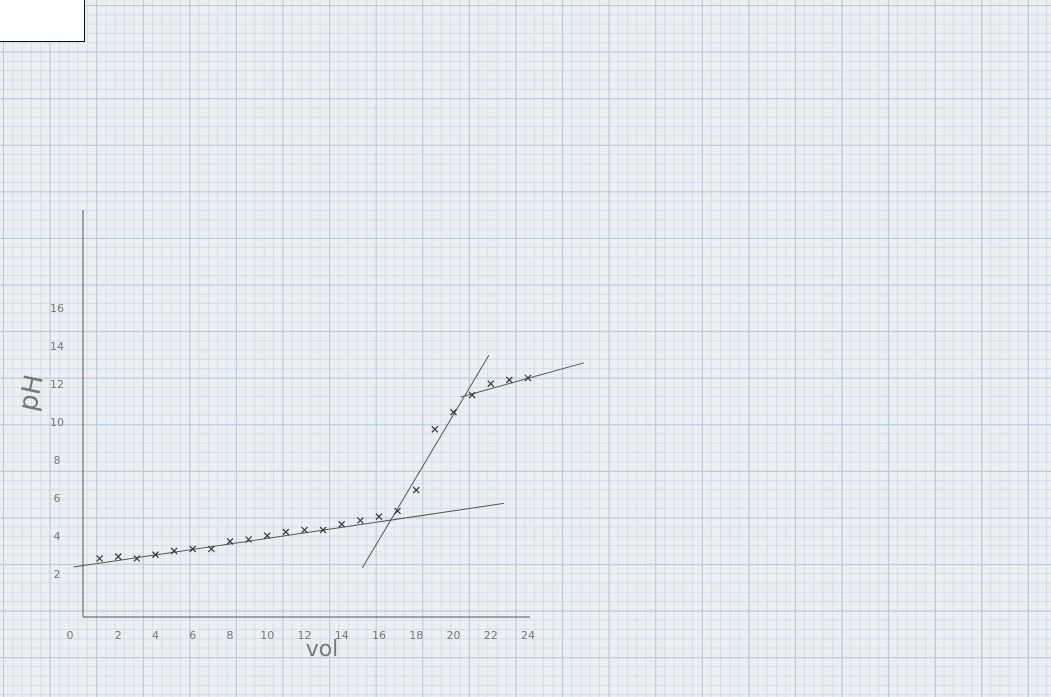 This screenshot has width=1051, height=697. I want to click on y-tick-label: 10, so click(57, 422).